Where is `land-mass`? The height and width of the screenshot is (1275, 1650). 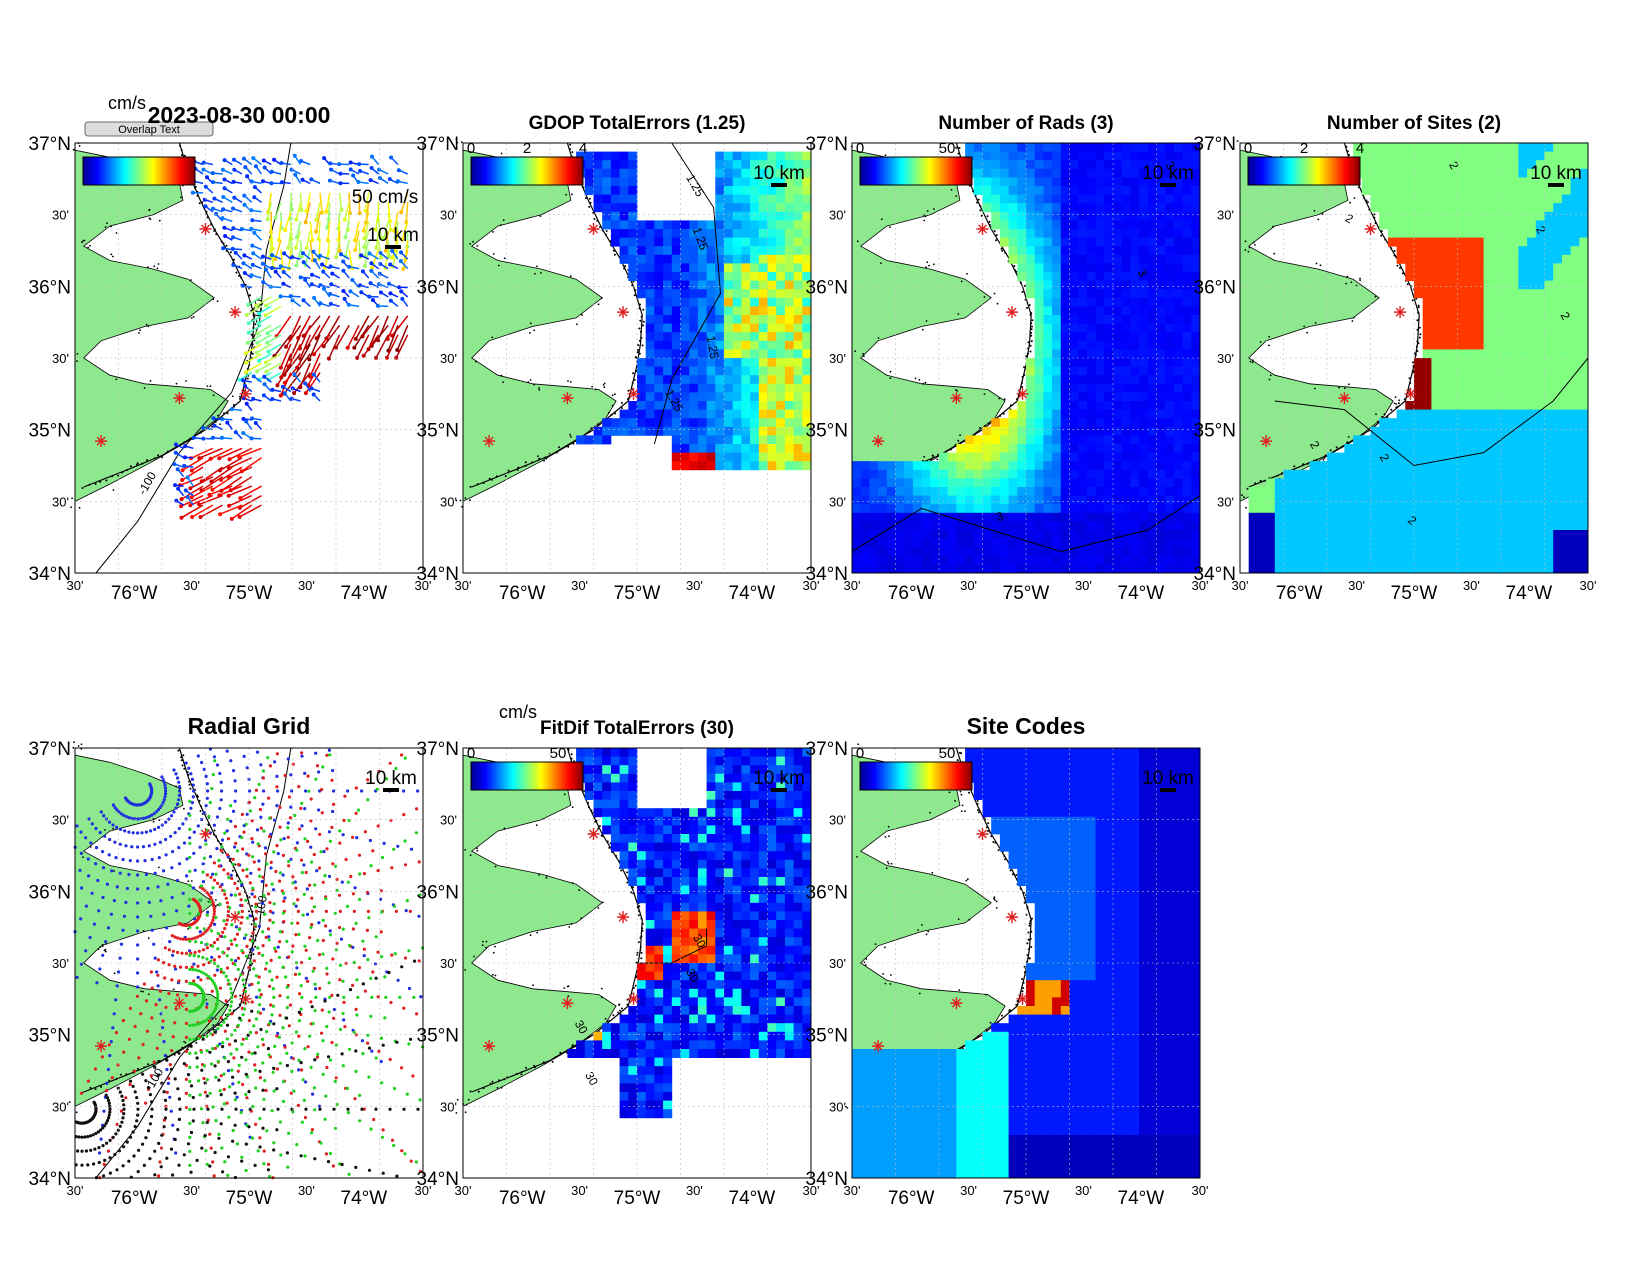
land-mass is located at coordinates (928, 322).